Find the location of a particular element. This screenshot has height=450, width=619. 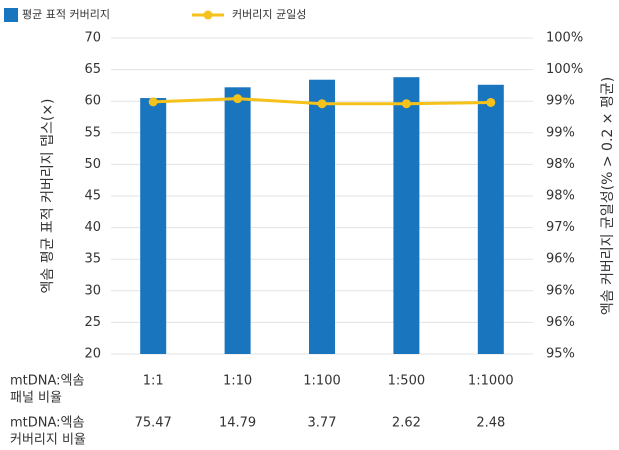

row-label: 커버리지 비율 is located at coordinates (48, 440).